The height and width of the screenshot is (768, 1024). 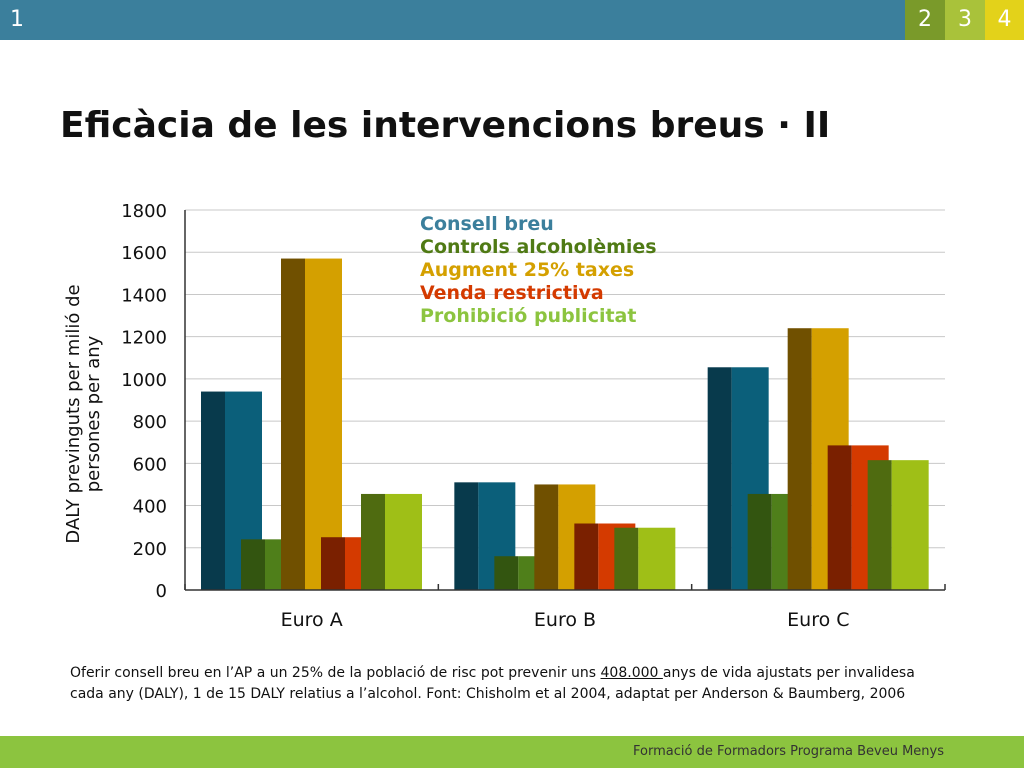 I want to click on y-tick-label: 1400, so click(x=144, y=295).